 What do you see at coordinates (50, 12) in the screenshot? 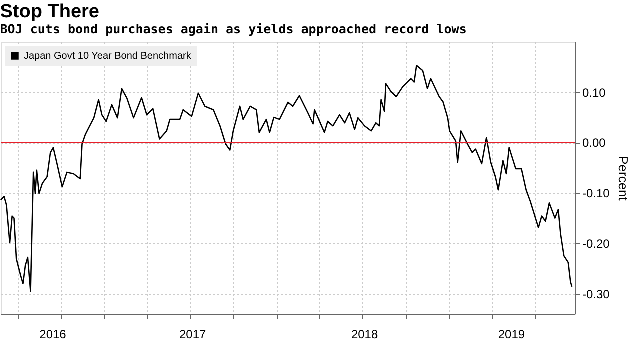
I see `chart-title: Stop There` at bounding box center [50, 12].